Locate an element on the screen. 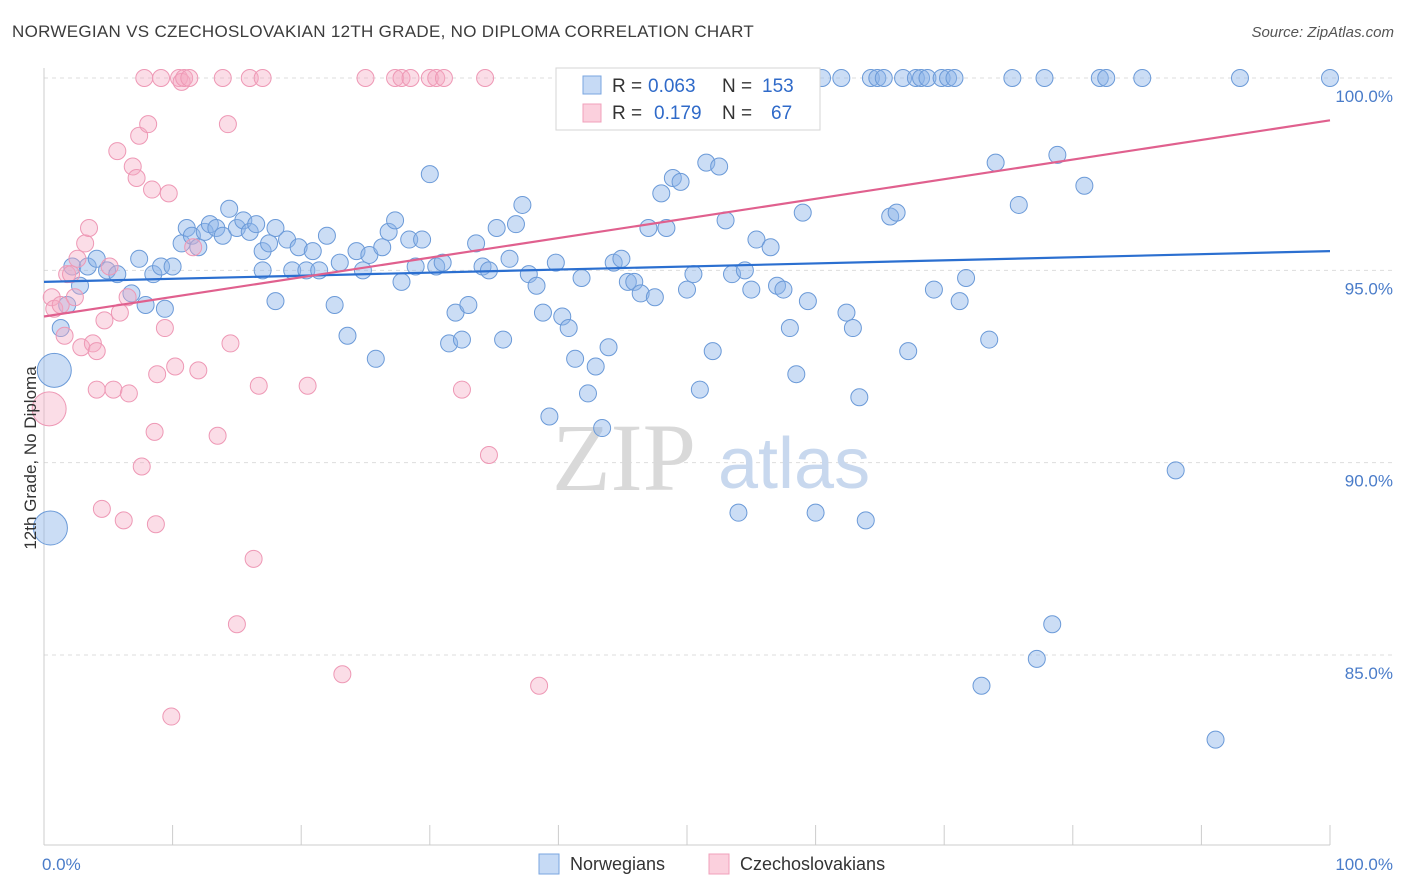  y-tick-label-1: 95.0% is located at coordinates (1369, 288).